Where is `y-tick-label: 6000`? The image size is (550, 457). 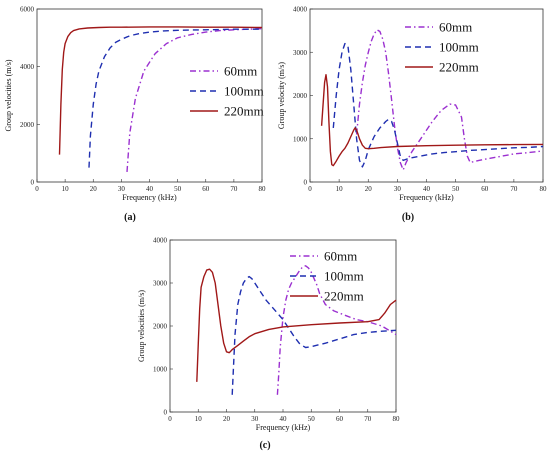
y-tick-label: 6000 is located at coordinates (27, 10).